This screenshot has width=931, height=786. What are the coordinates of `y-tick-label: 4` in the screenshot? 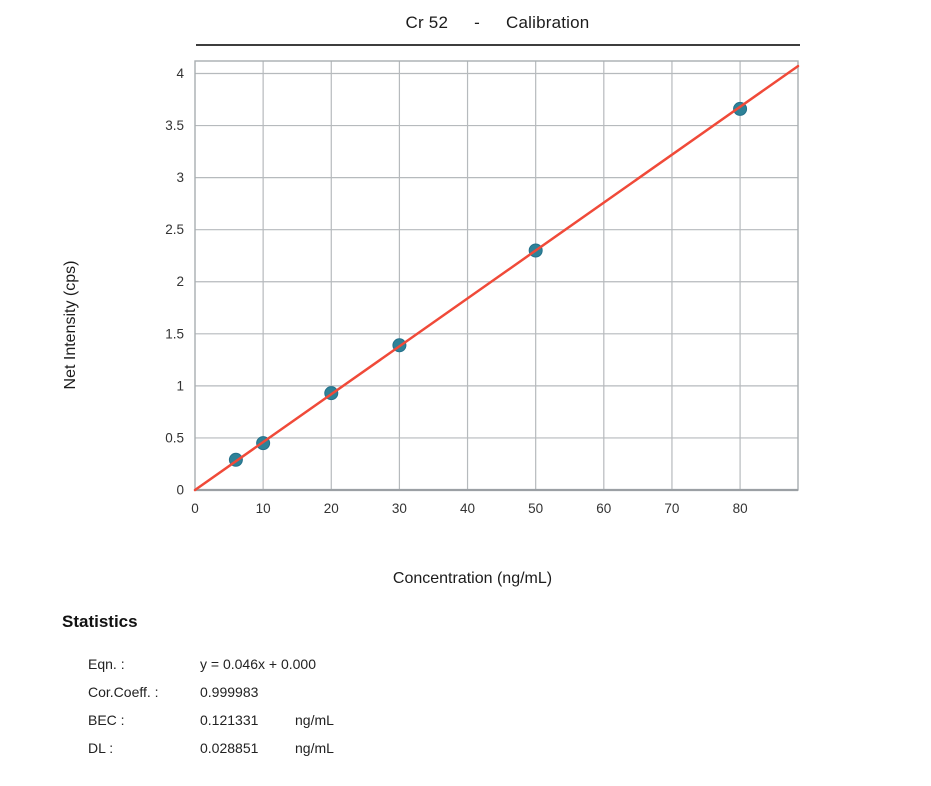 It's located at (180, 73).